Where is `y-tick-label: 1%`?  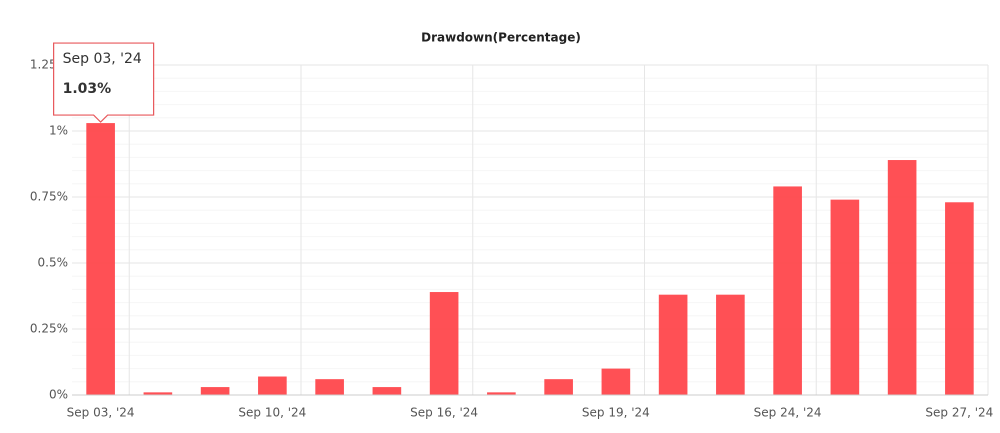
y-tick-label: 1% is located at coordinates (58, 131).